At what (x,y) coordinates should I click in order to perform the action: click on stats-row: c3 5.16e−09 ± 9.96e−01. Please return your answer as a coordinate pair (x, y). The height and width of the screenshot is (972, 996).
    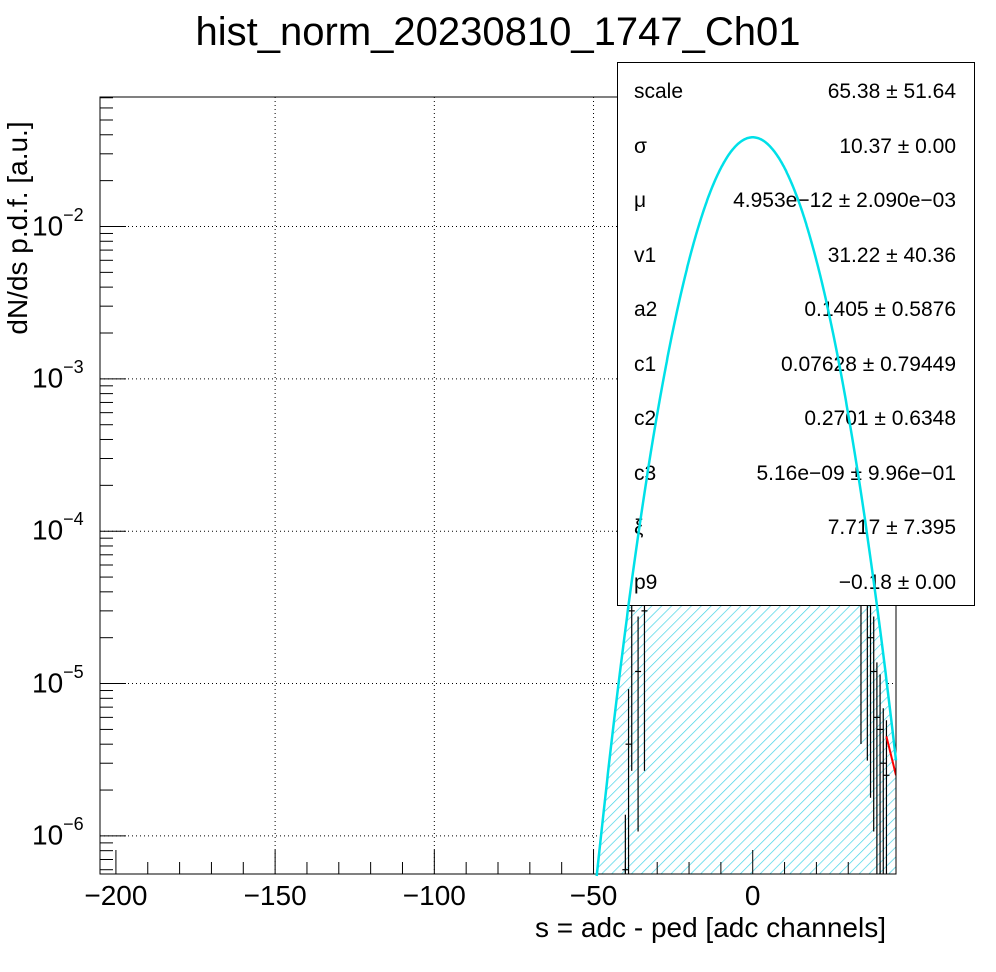
    Looking at the image, I should click on (796, 482).